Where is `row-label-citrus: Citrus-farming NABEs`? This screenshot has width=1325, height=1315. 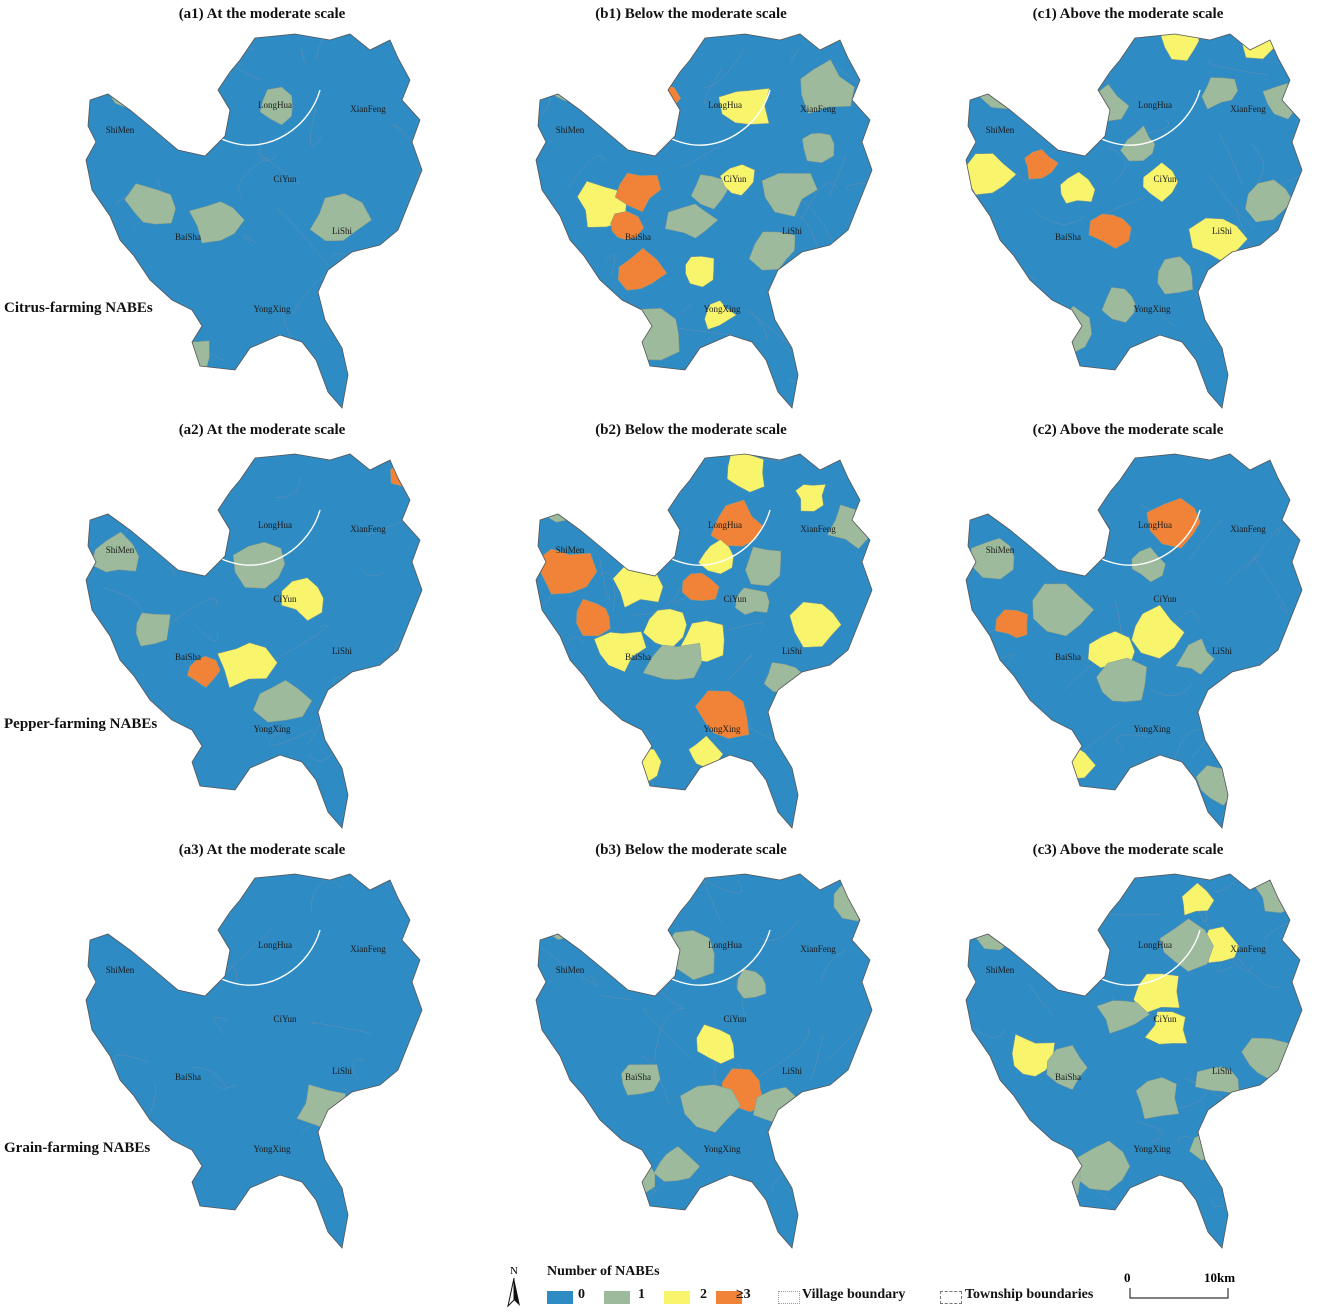
row-label-citrus: Citrus-farming NABEs is located at coordinates (78, 308).